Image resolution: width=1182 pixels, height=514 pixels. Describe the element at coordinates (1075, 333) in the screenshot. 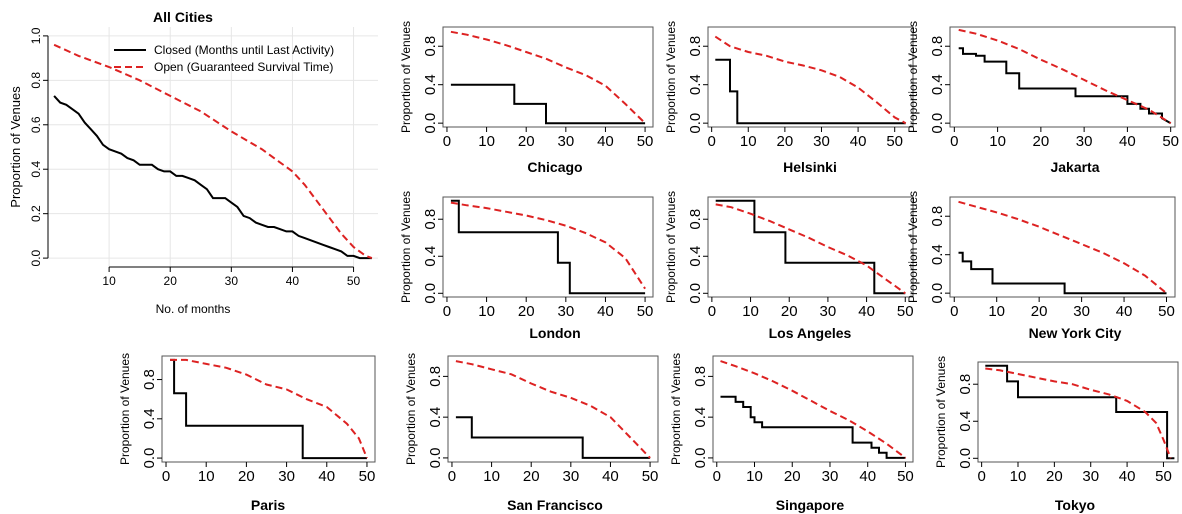

I see `chart-title: New York City` at that location.